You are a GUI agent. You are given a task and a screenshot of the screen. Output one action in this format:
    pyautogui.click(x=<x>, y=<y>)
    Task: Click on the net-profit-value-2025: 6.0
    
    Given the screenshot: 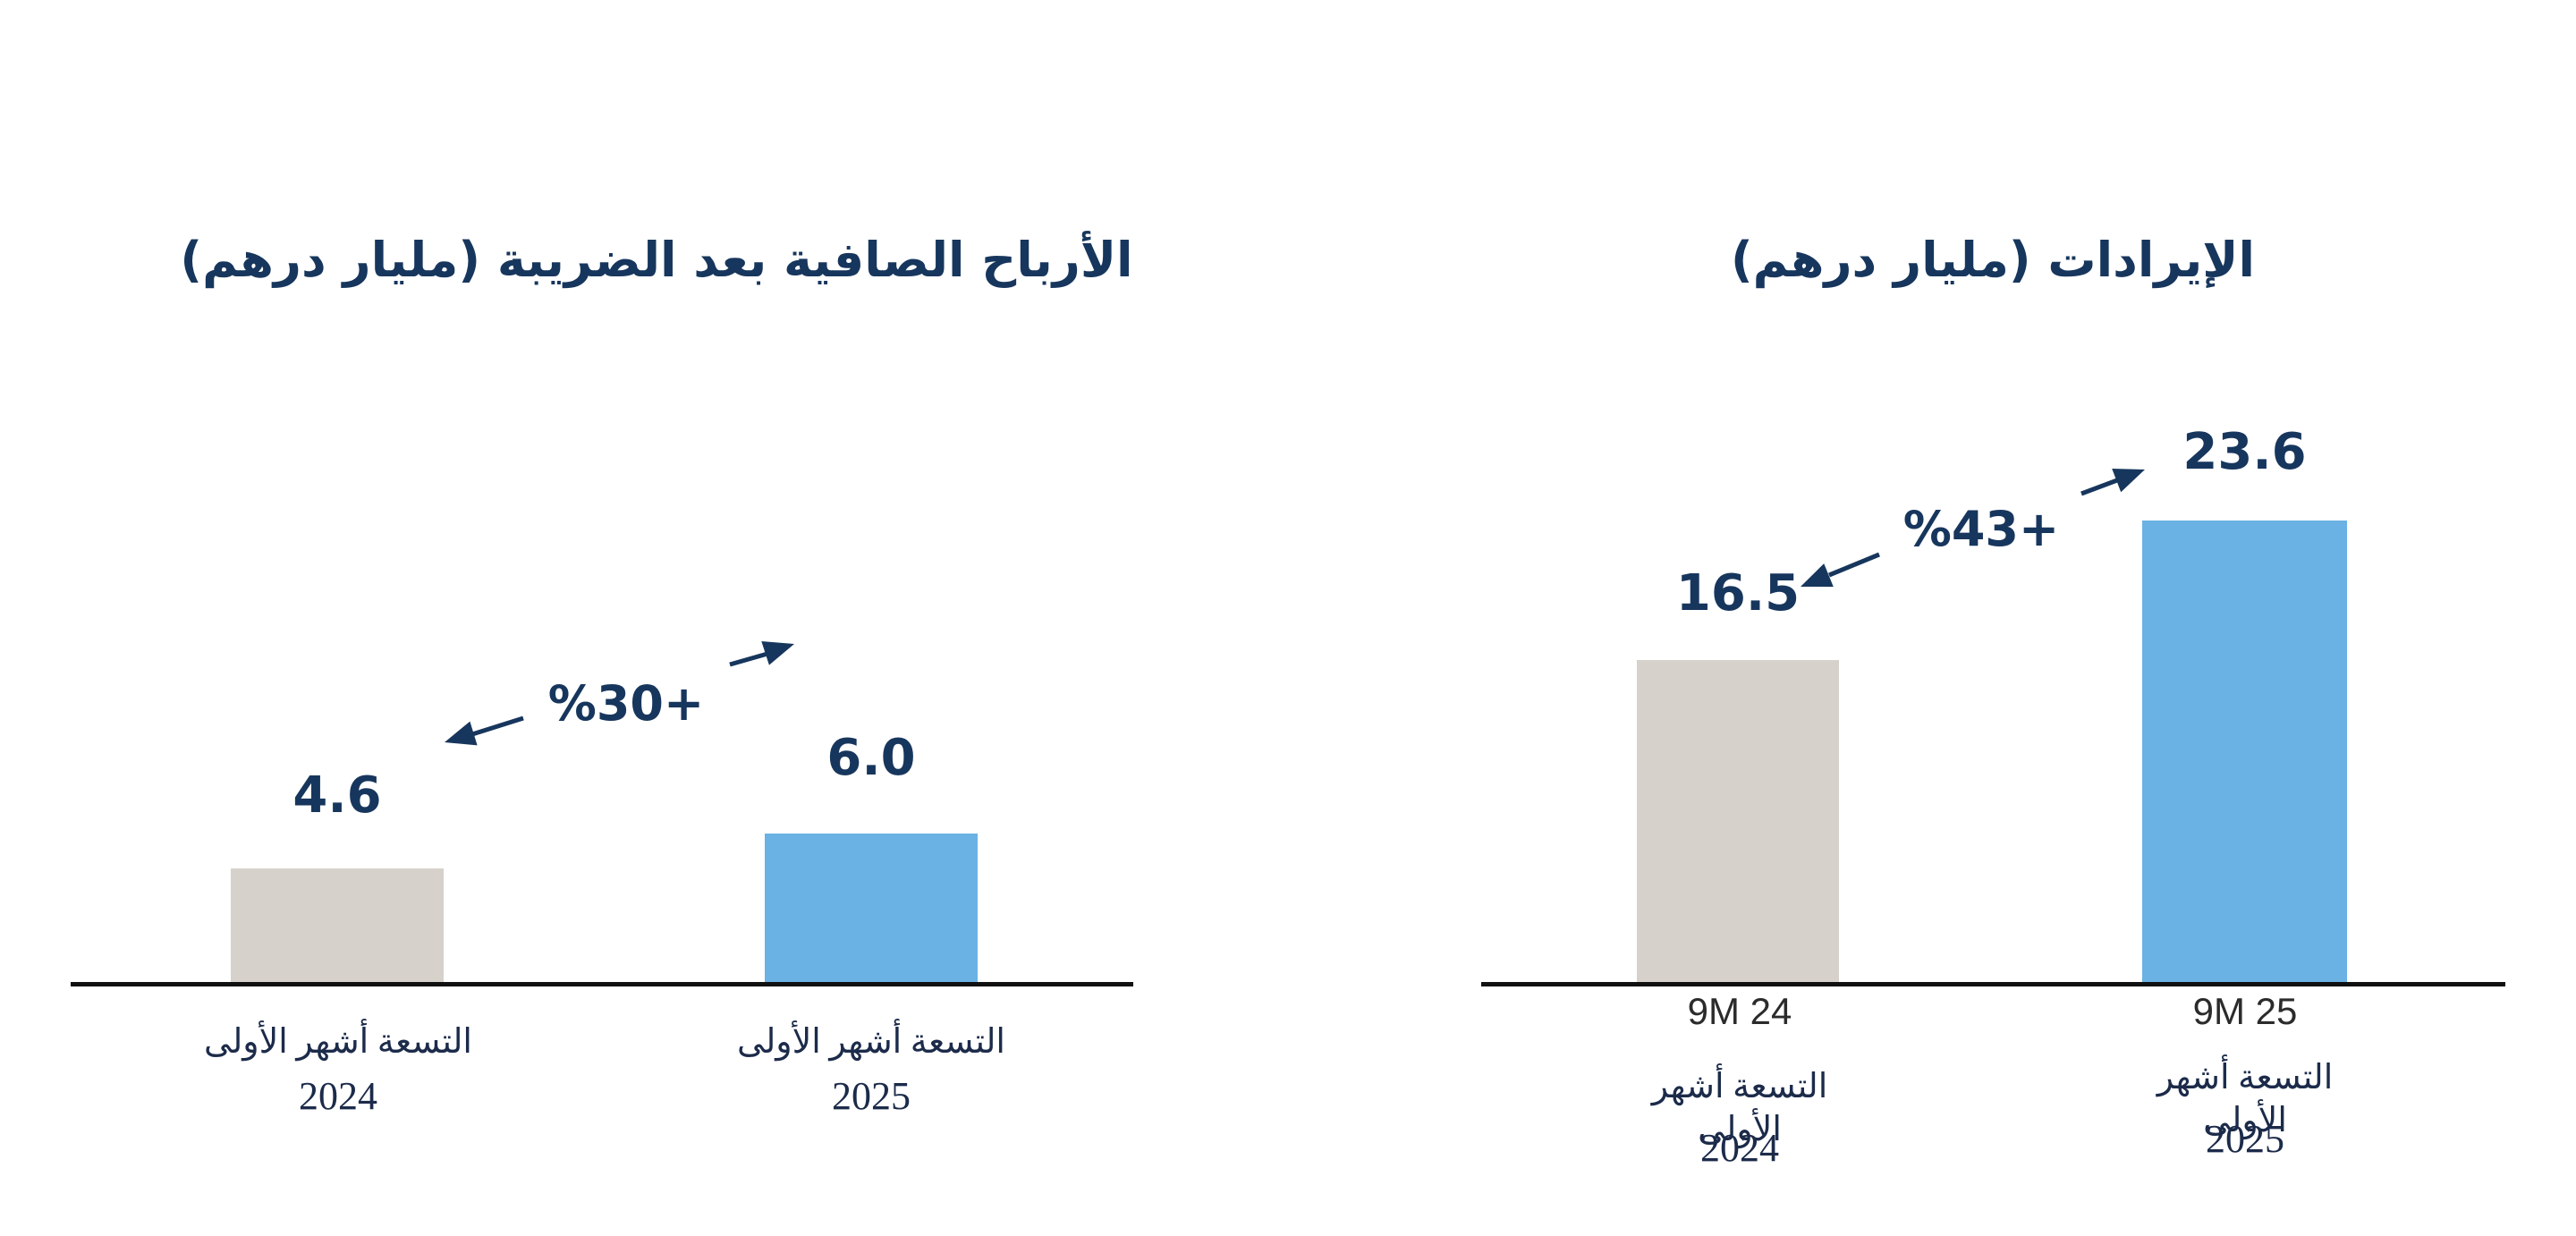 What is the action you would take?
    pyautogui.click(x=871, y=758)
    